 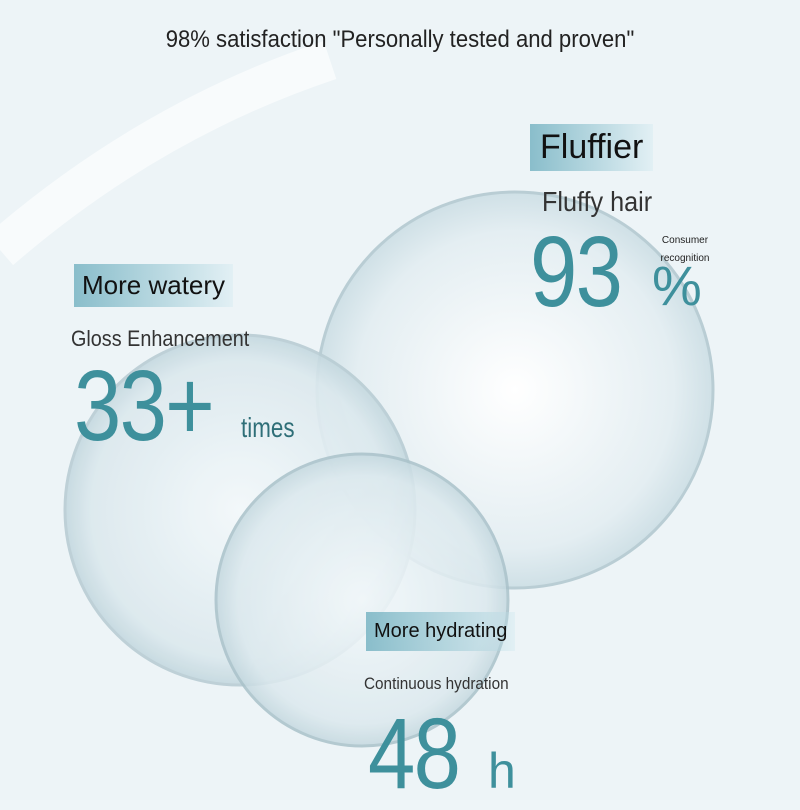 What do you see at coordinates (414, 754) in the screenshot?
I see `feature-figure: 48` at bounding box center [414, 754].